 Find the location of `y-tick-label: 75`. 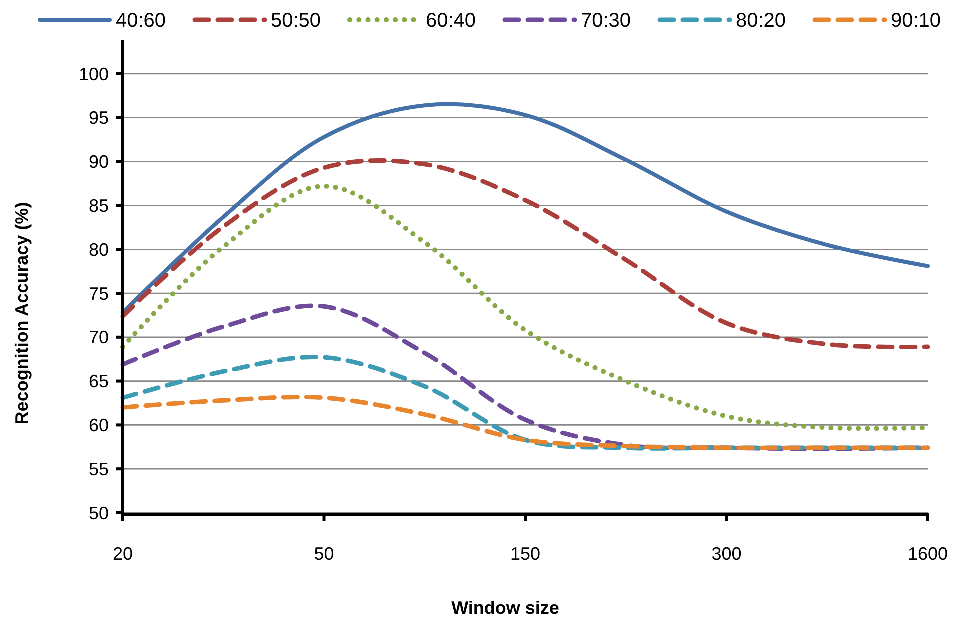

y-tick-label: 75 is located at coordinates (98, 294).